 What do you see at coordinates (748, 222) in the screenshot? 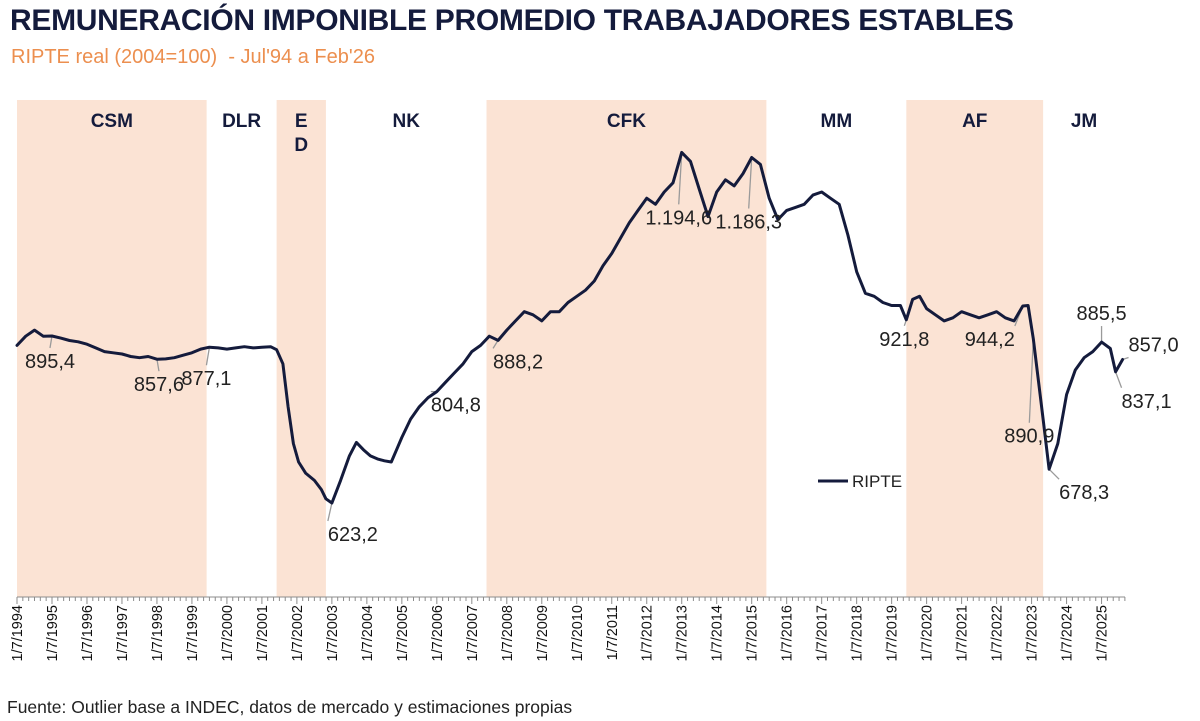
I see `annotation-label: 1.186,3` at bounding box center [748, 222].